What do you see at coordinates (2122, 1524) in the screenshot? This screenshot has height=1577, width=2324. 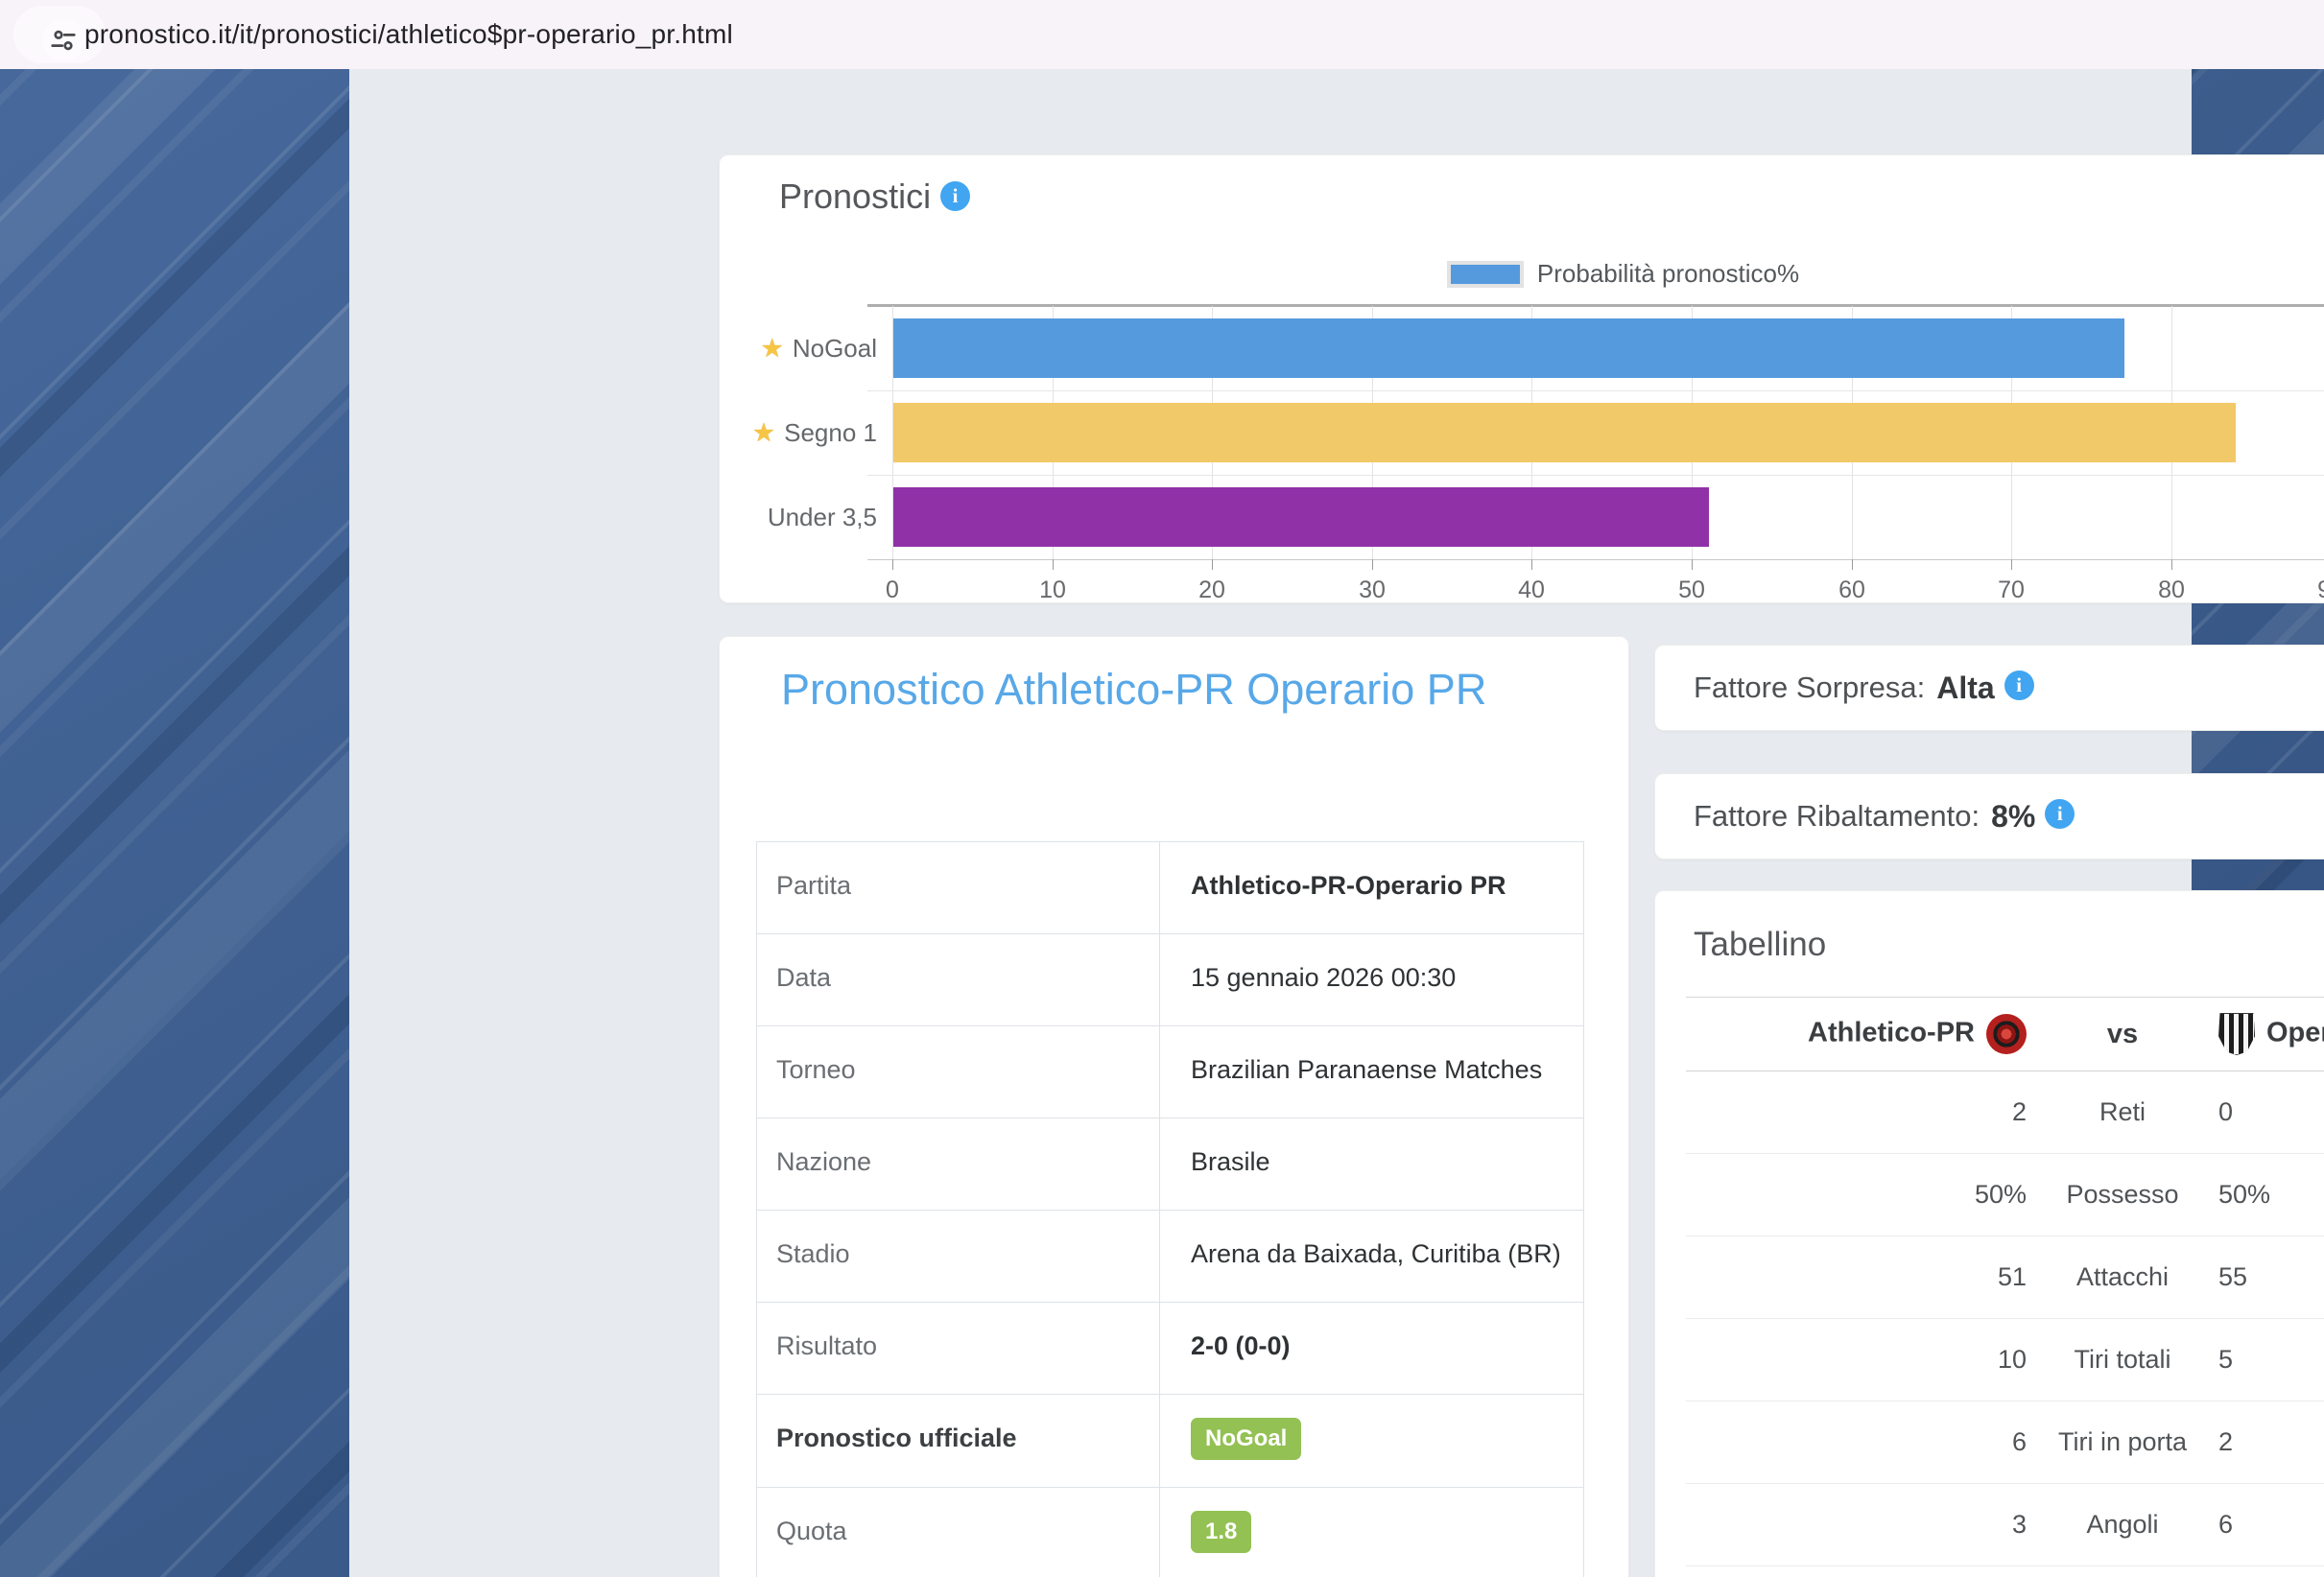 I see `stat-label: Angoli` at bounding box center [2122, 1524].